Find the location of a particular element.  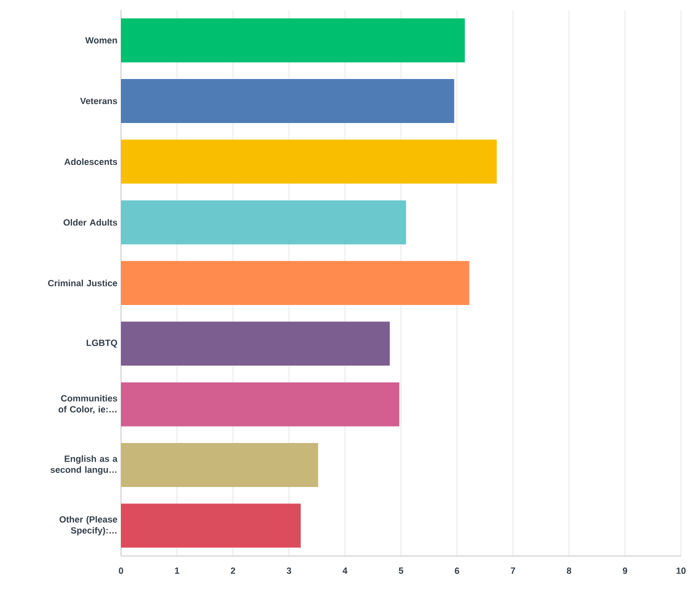

y-tick-label: Women is located at coordinates (101, 40).